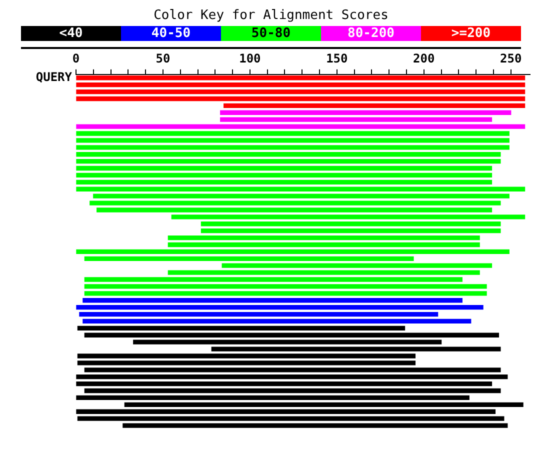 Image resolution: width=542 pixels, height=450 pixels. What do you see at coordinates (271, 15) in the screenshot?
I see `chart-title: Color Key for Alignment Scores` at bounding box center [271, 15].